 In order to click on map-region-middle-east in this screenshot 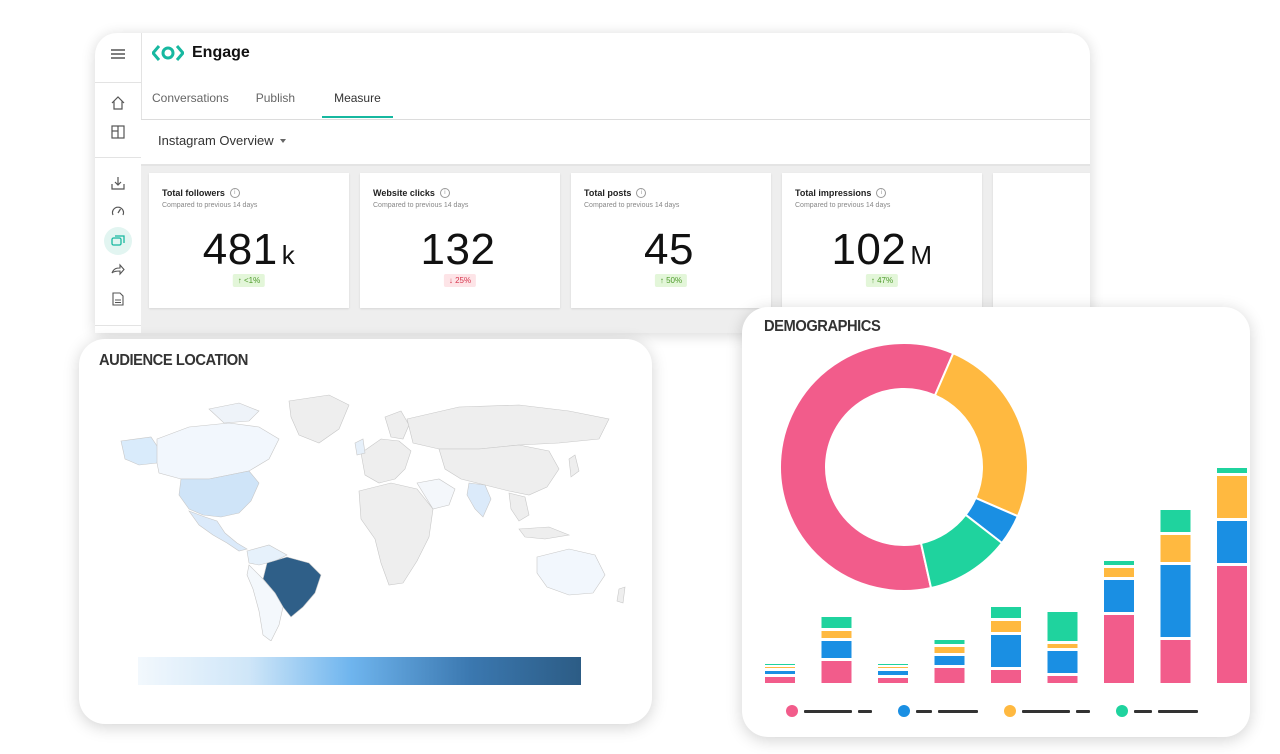, I will do `click(436, 494)`.